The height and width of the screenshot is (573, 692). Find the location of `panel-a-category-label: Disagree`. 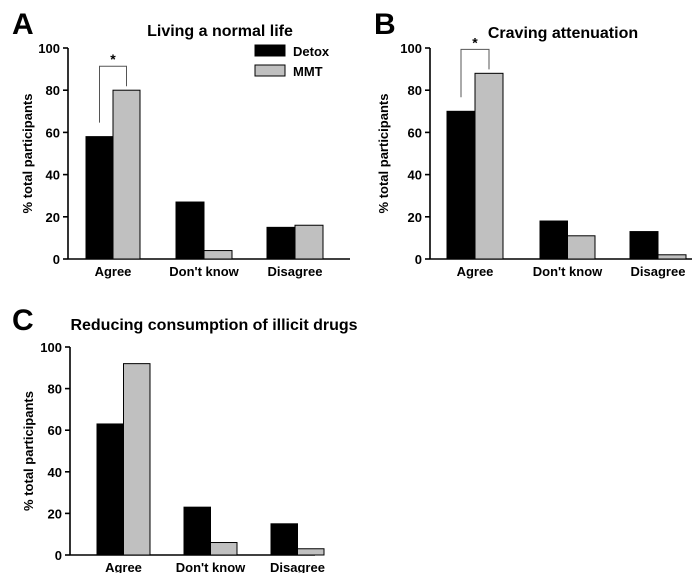

panel-a-category-label: Disagree is located at coordinates (295, 271).